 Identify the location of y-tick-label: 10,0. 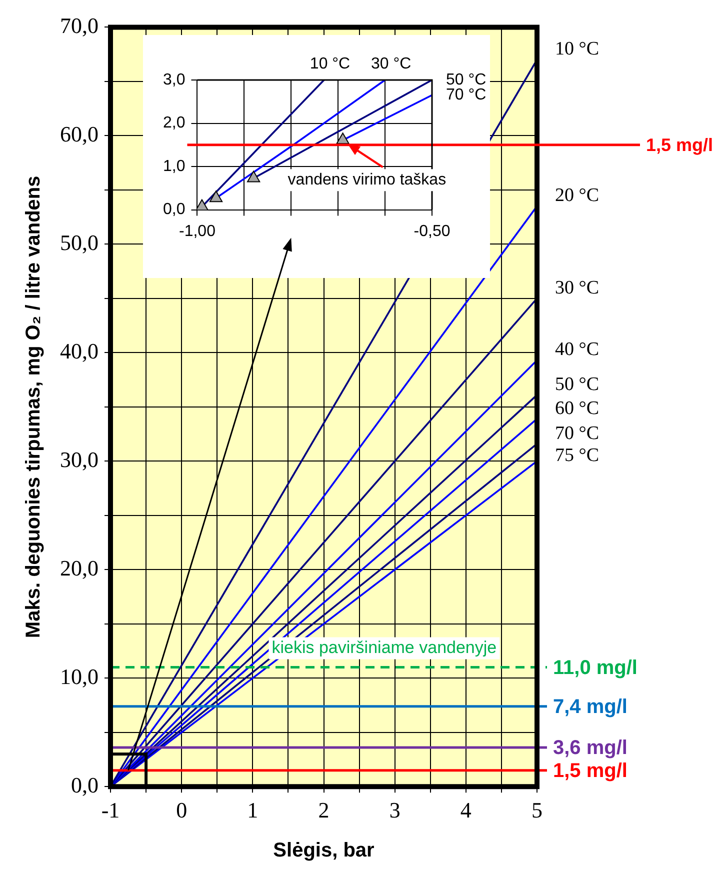
(79, 676).